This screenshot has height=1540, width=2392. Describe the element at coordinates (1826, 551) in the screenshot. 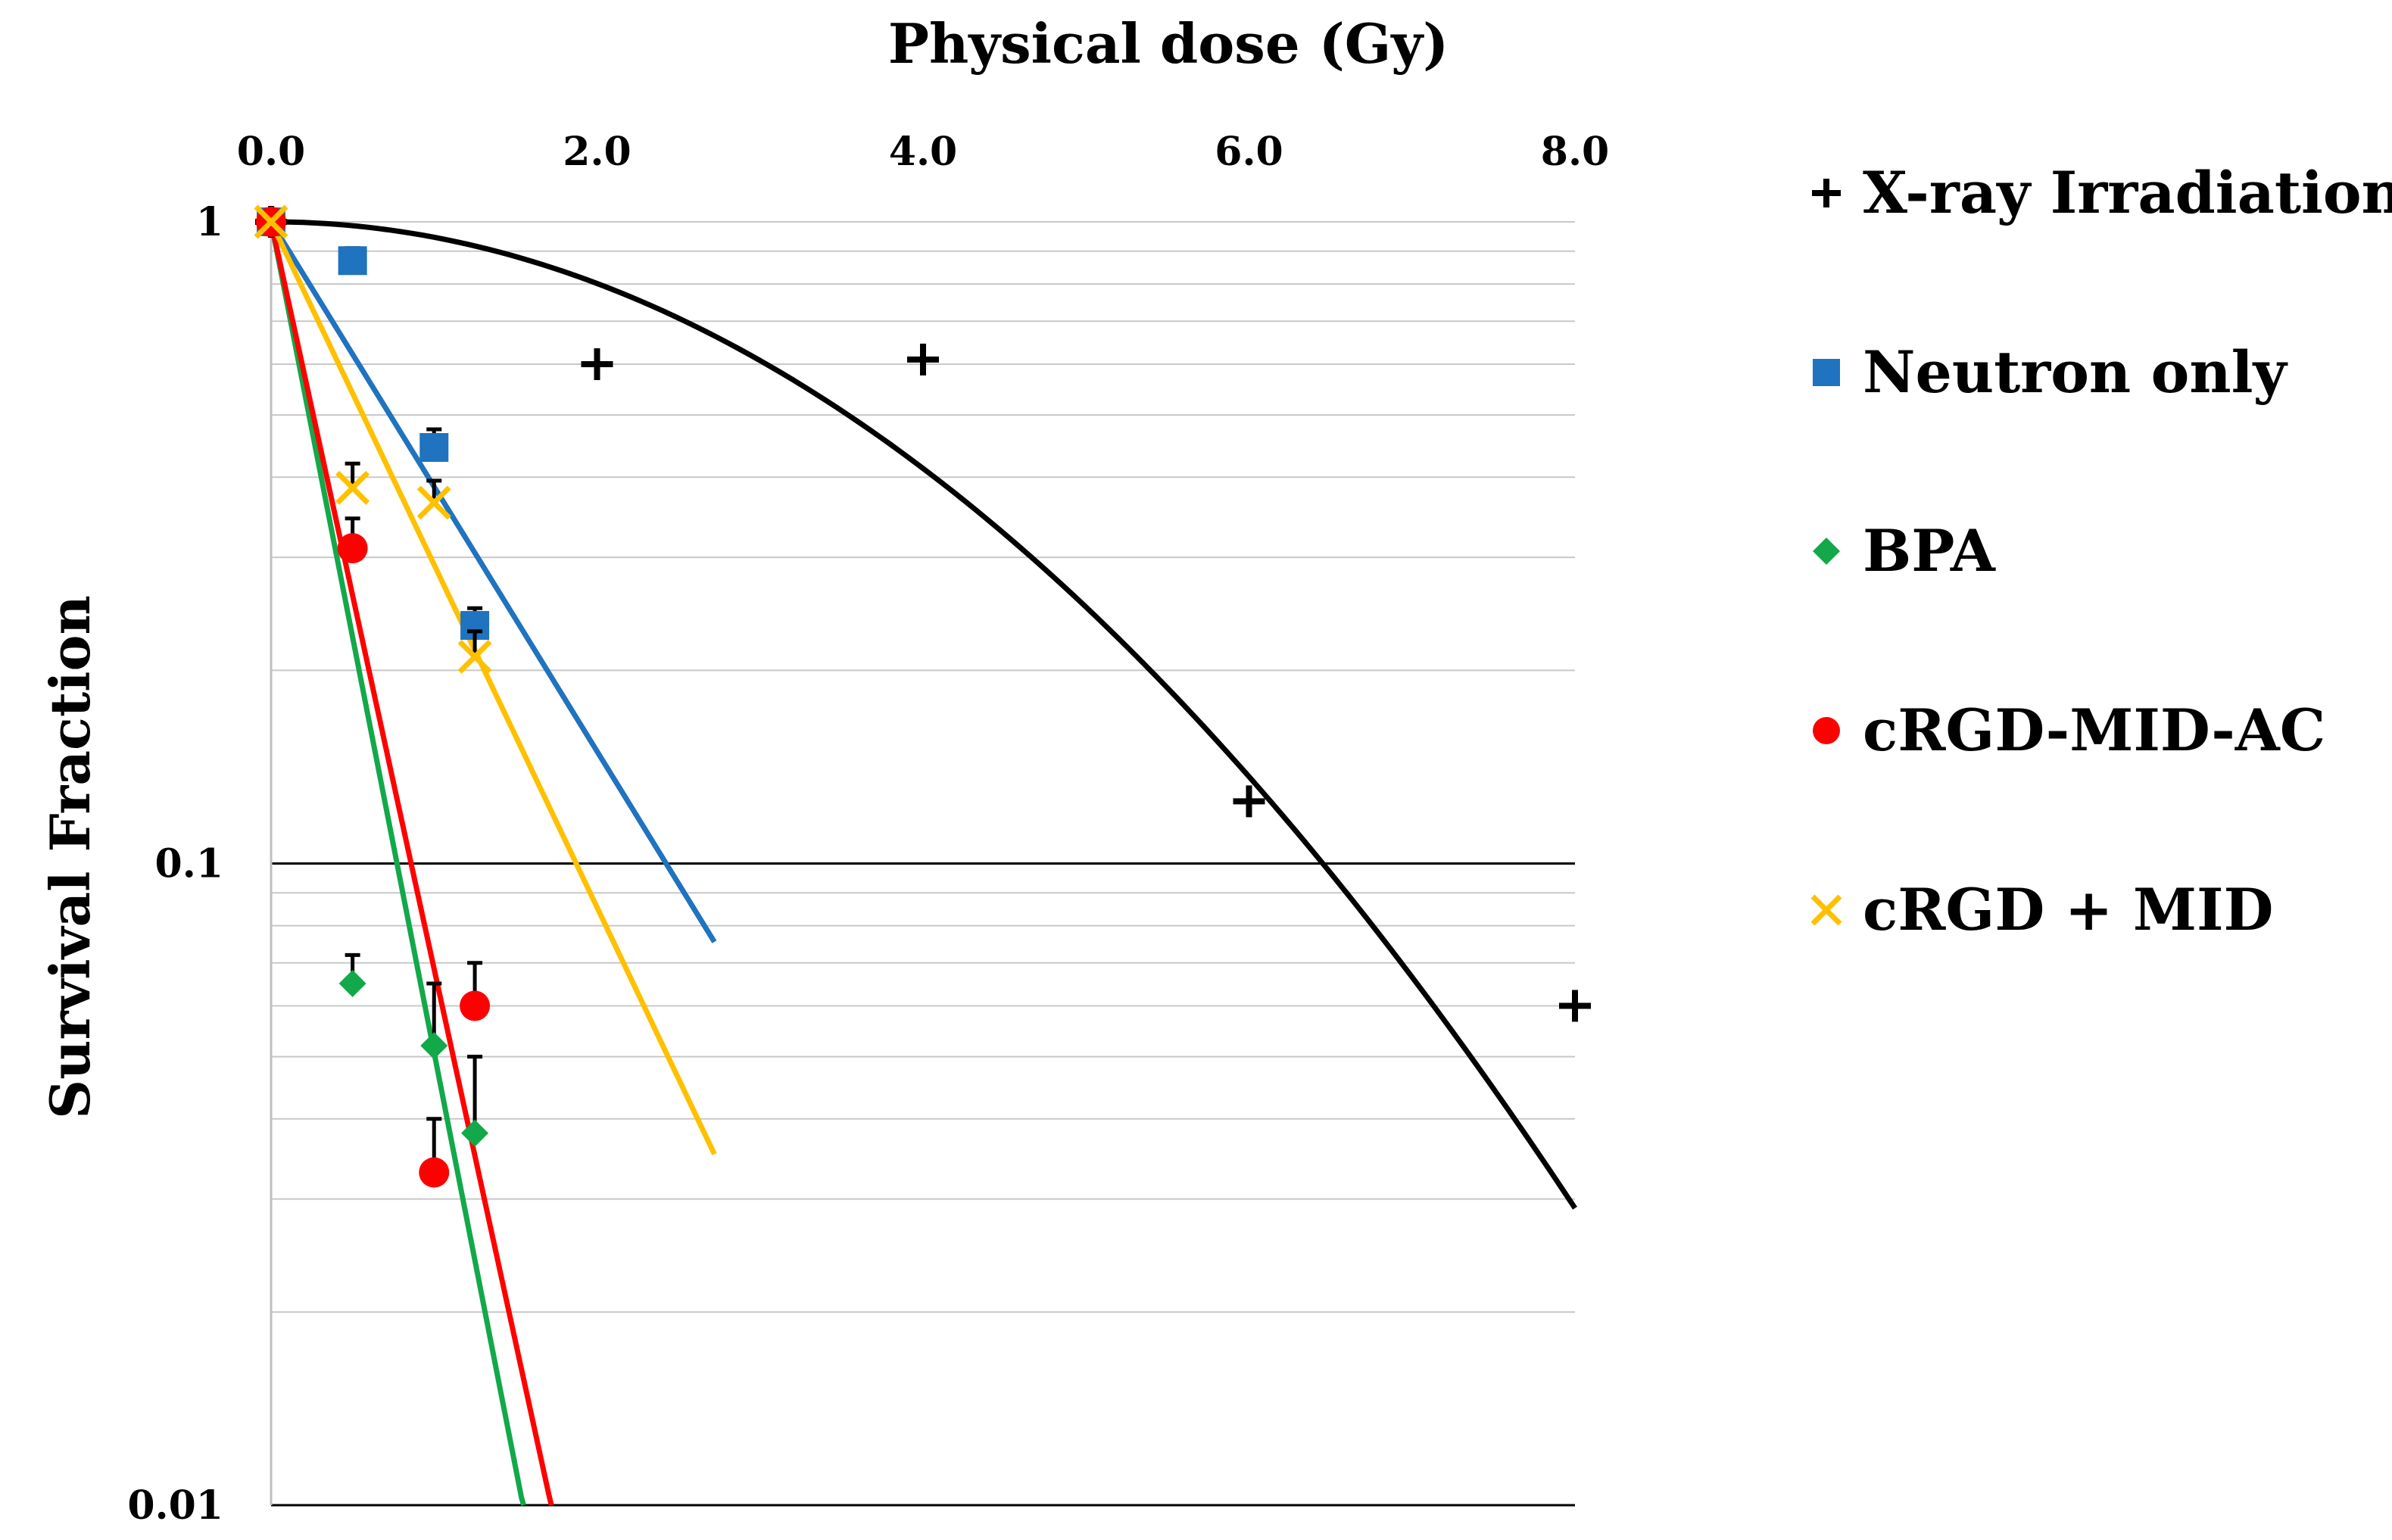

I see `legend-marker-bpa` at that location.